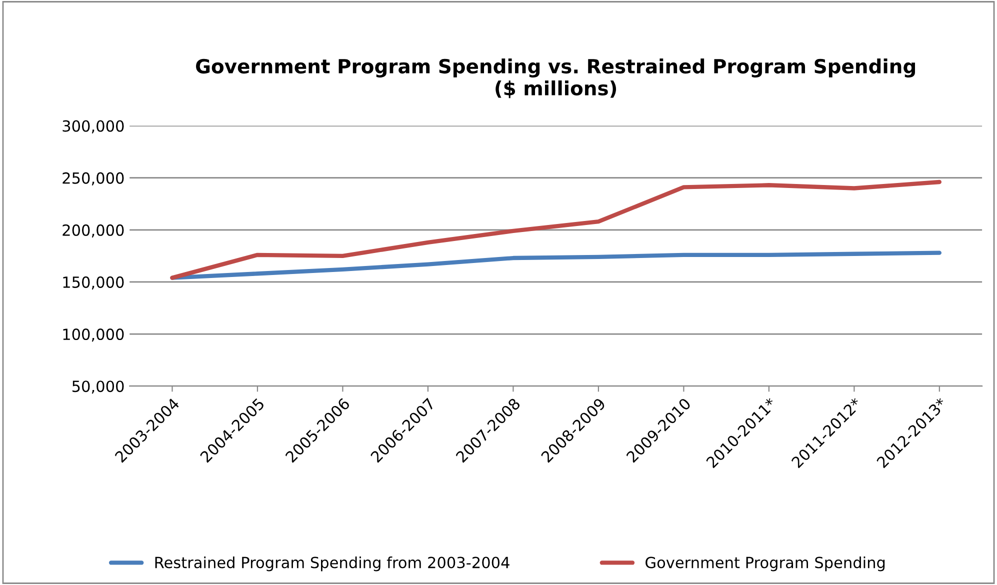  Describe the element at coordinates (332, 564) in the screenshot. I see `legend-label: Restrained Program Spending from 2003-2004` at that location.